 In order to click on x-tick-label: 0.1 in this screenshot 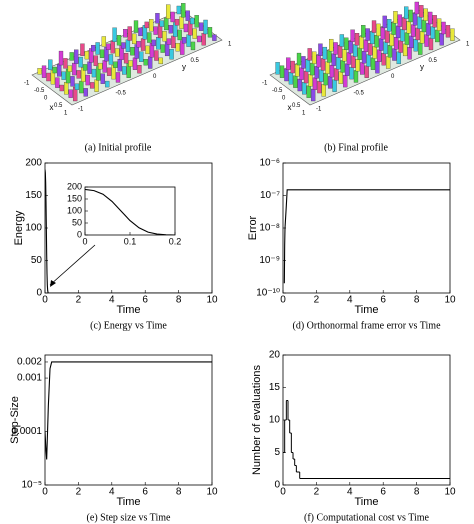, I will do `click(130, 241)`.